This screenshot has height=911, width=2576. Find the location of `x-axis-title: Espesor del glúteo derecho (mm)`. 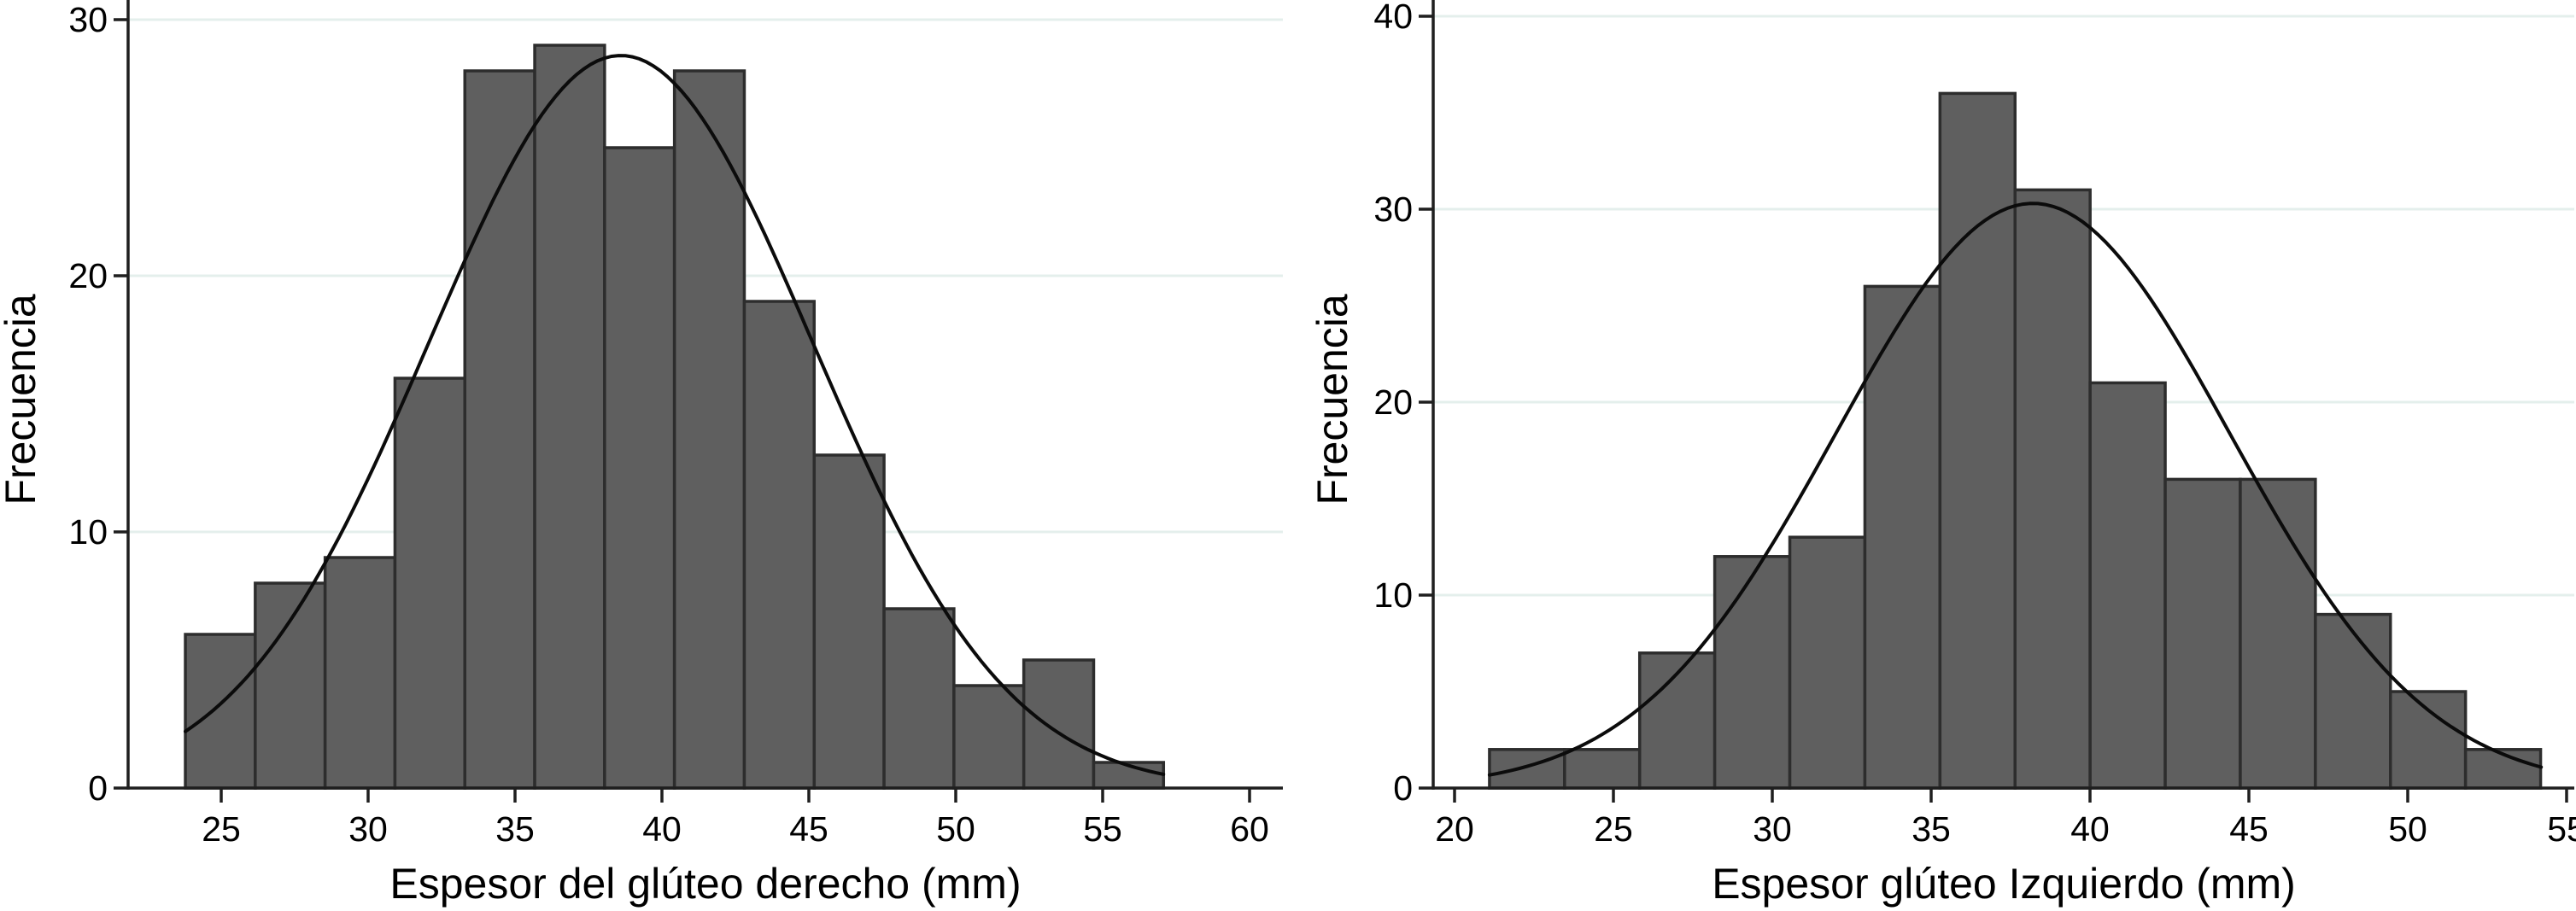

x-axis-title: Espesor del glúteo derecho (mm) is located at coordinates (705, 884).